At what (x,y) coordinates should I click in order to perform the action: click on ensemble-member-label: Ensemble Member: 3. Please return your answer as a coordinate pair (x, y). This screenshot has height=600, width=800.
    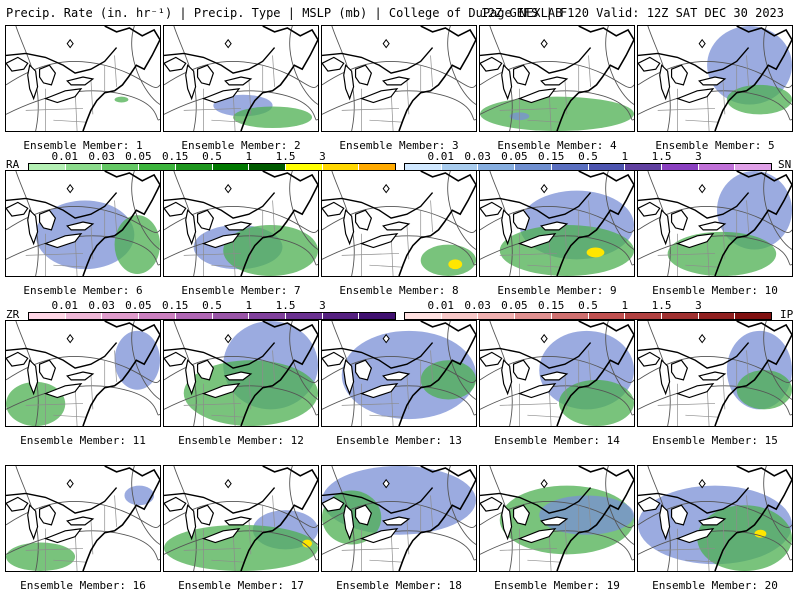
    Looking at the image, I should click on (399, 145).